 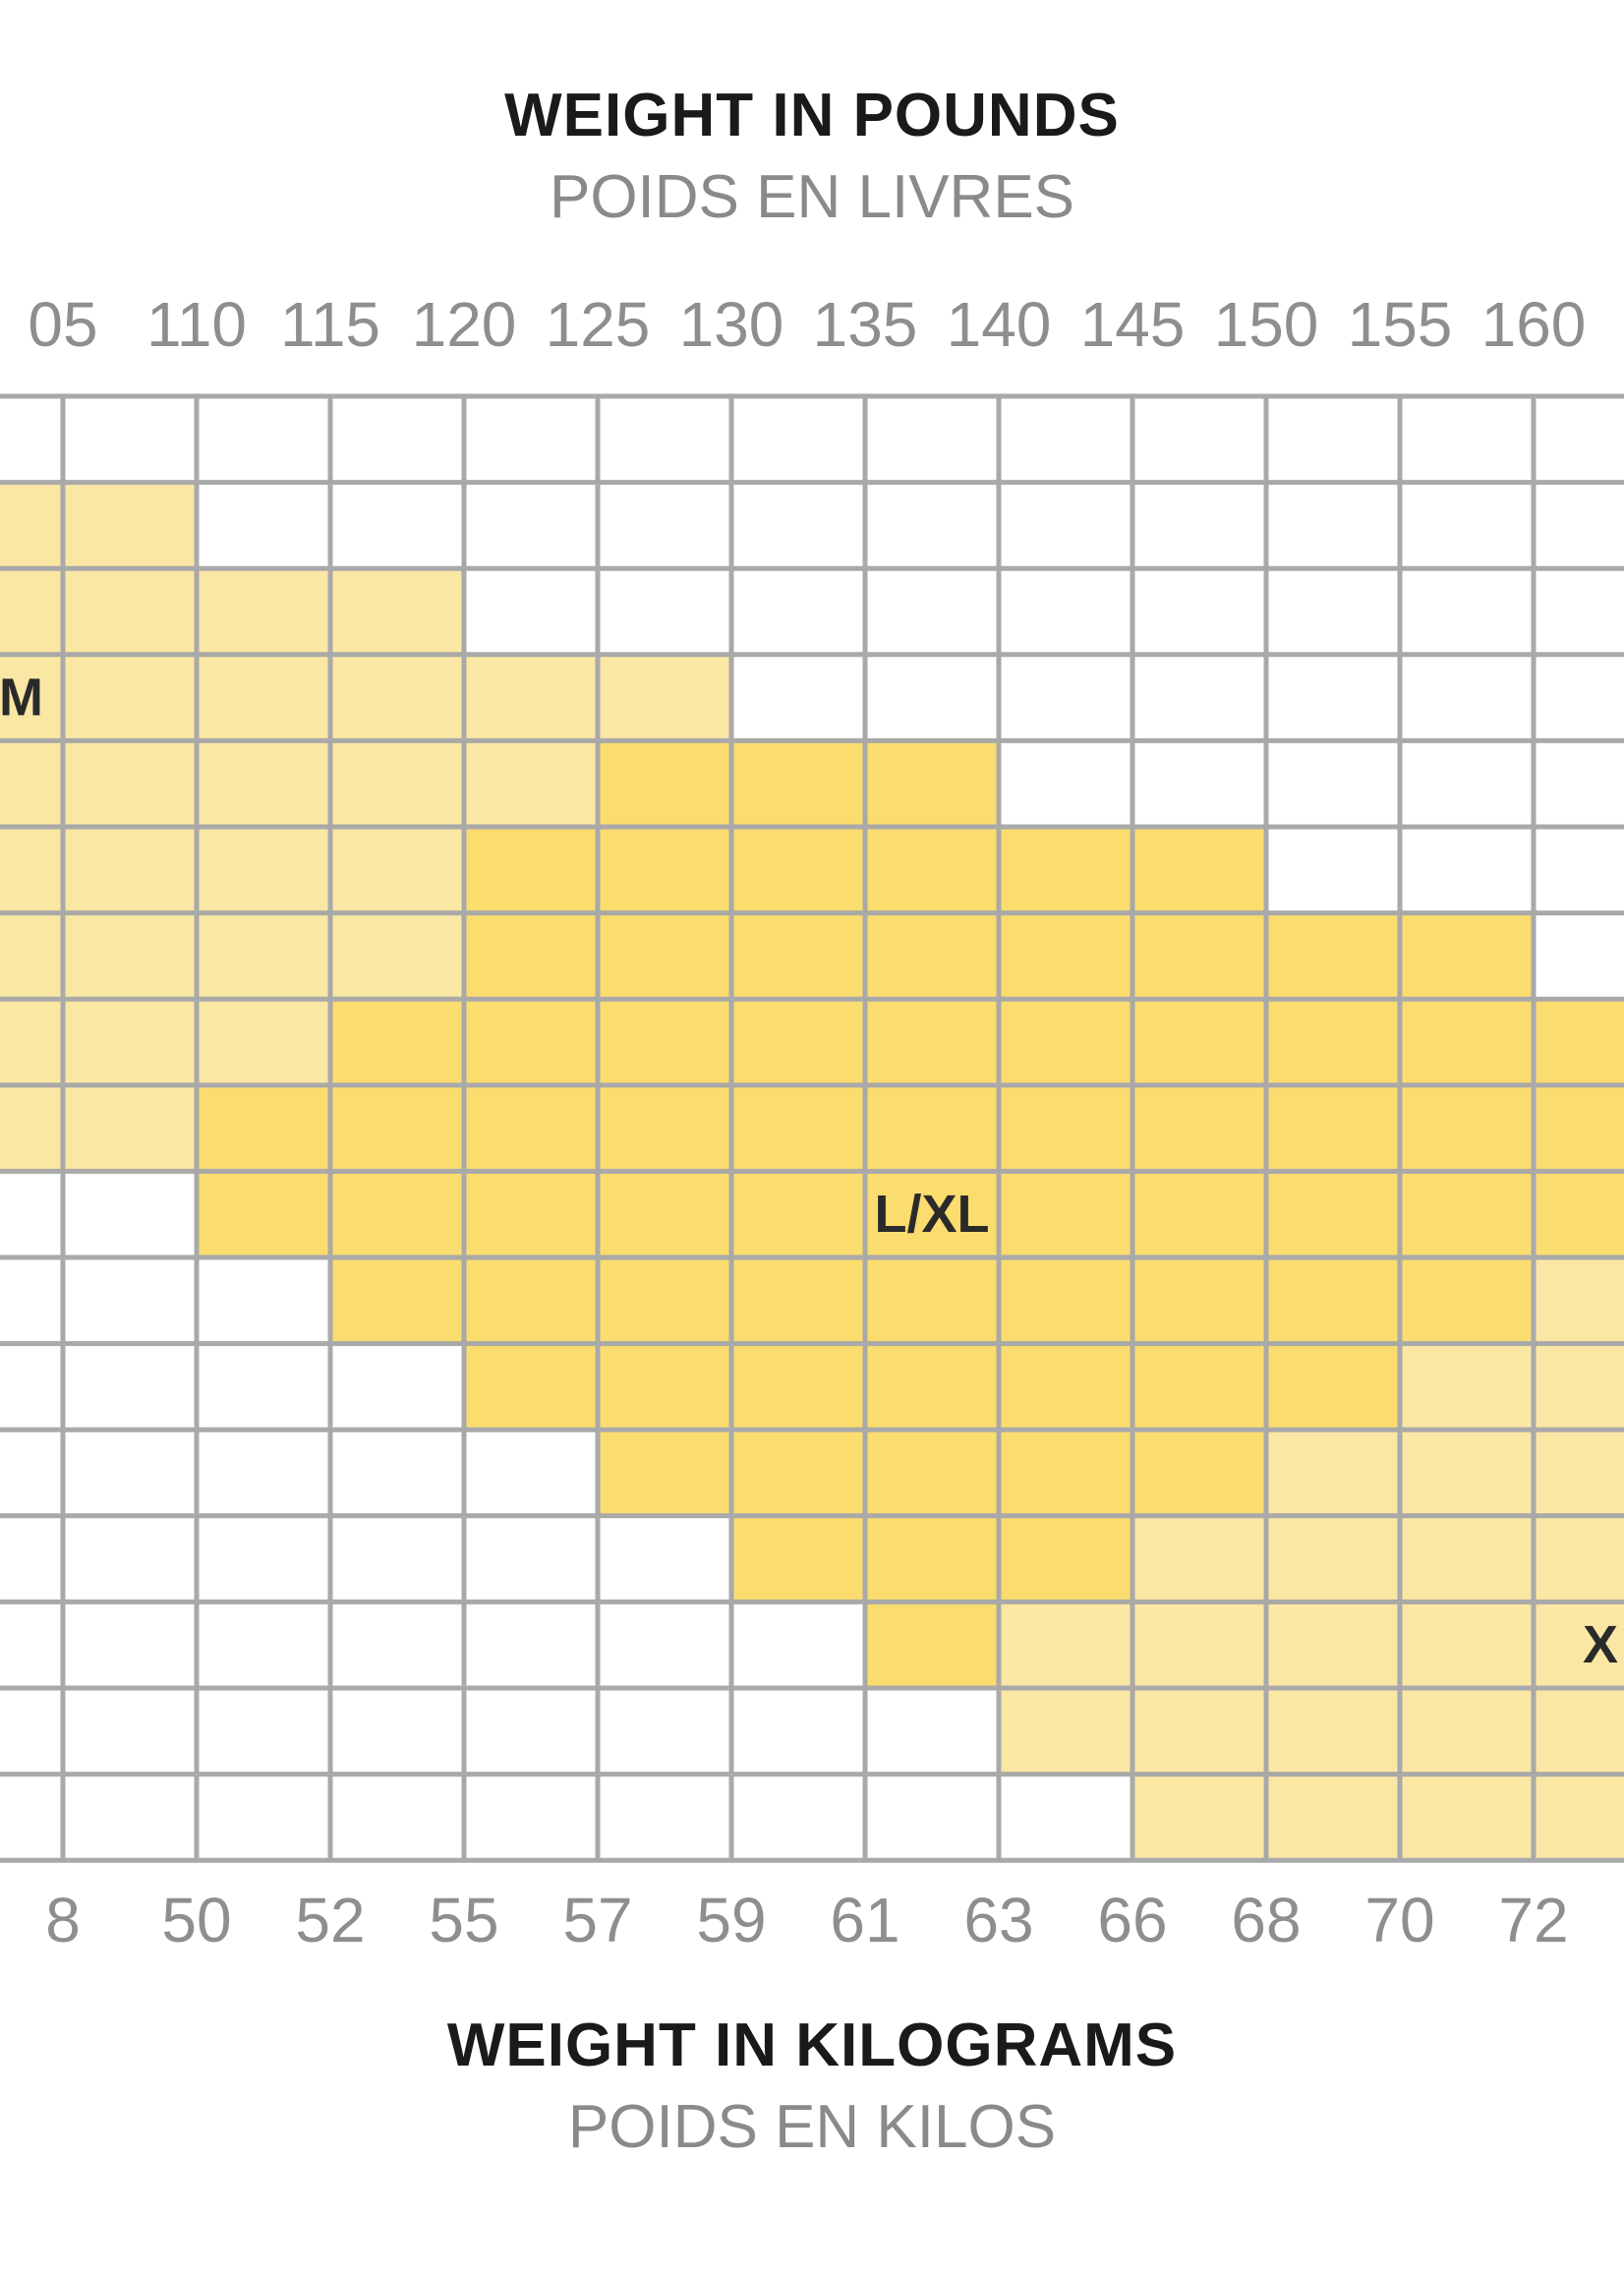 I want to click on bottom-axis-title: WEIGHT IN KILOGRAMS, so click(x=812, y=2045).